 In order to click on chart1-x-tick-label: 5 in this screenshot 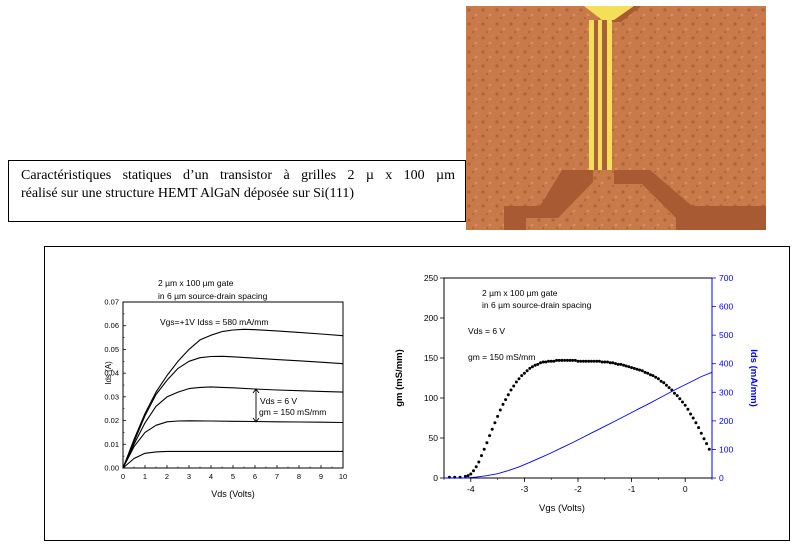, I will do `click(233, 476)`.